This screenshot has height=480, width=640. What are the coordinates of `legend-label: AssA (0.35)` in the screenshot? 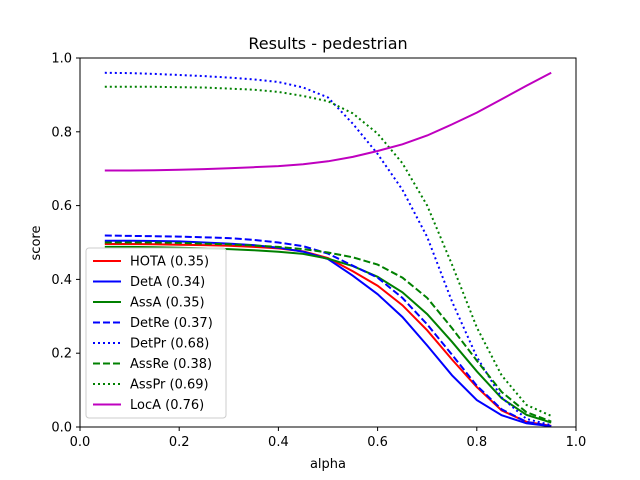 It's located at (167, 303).